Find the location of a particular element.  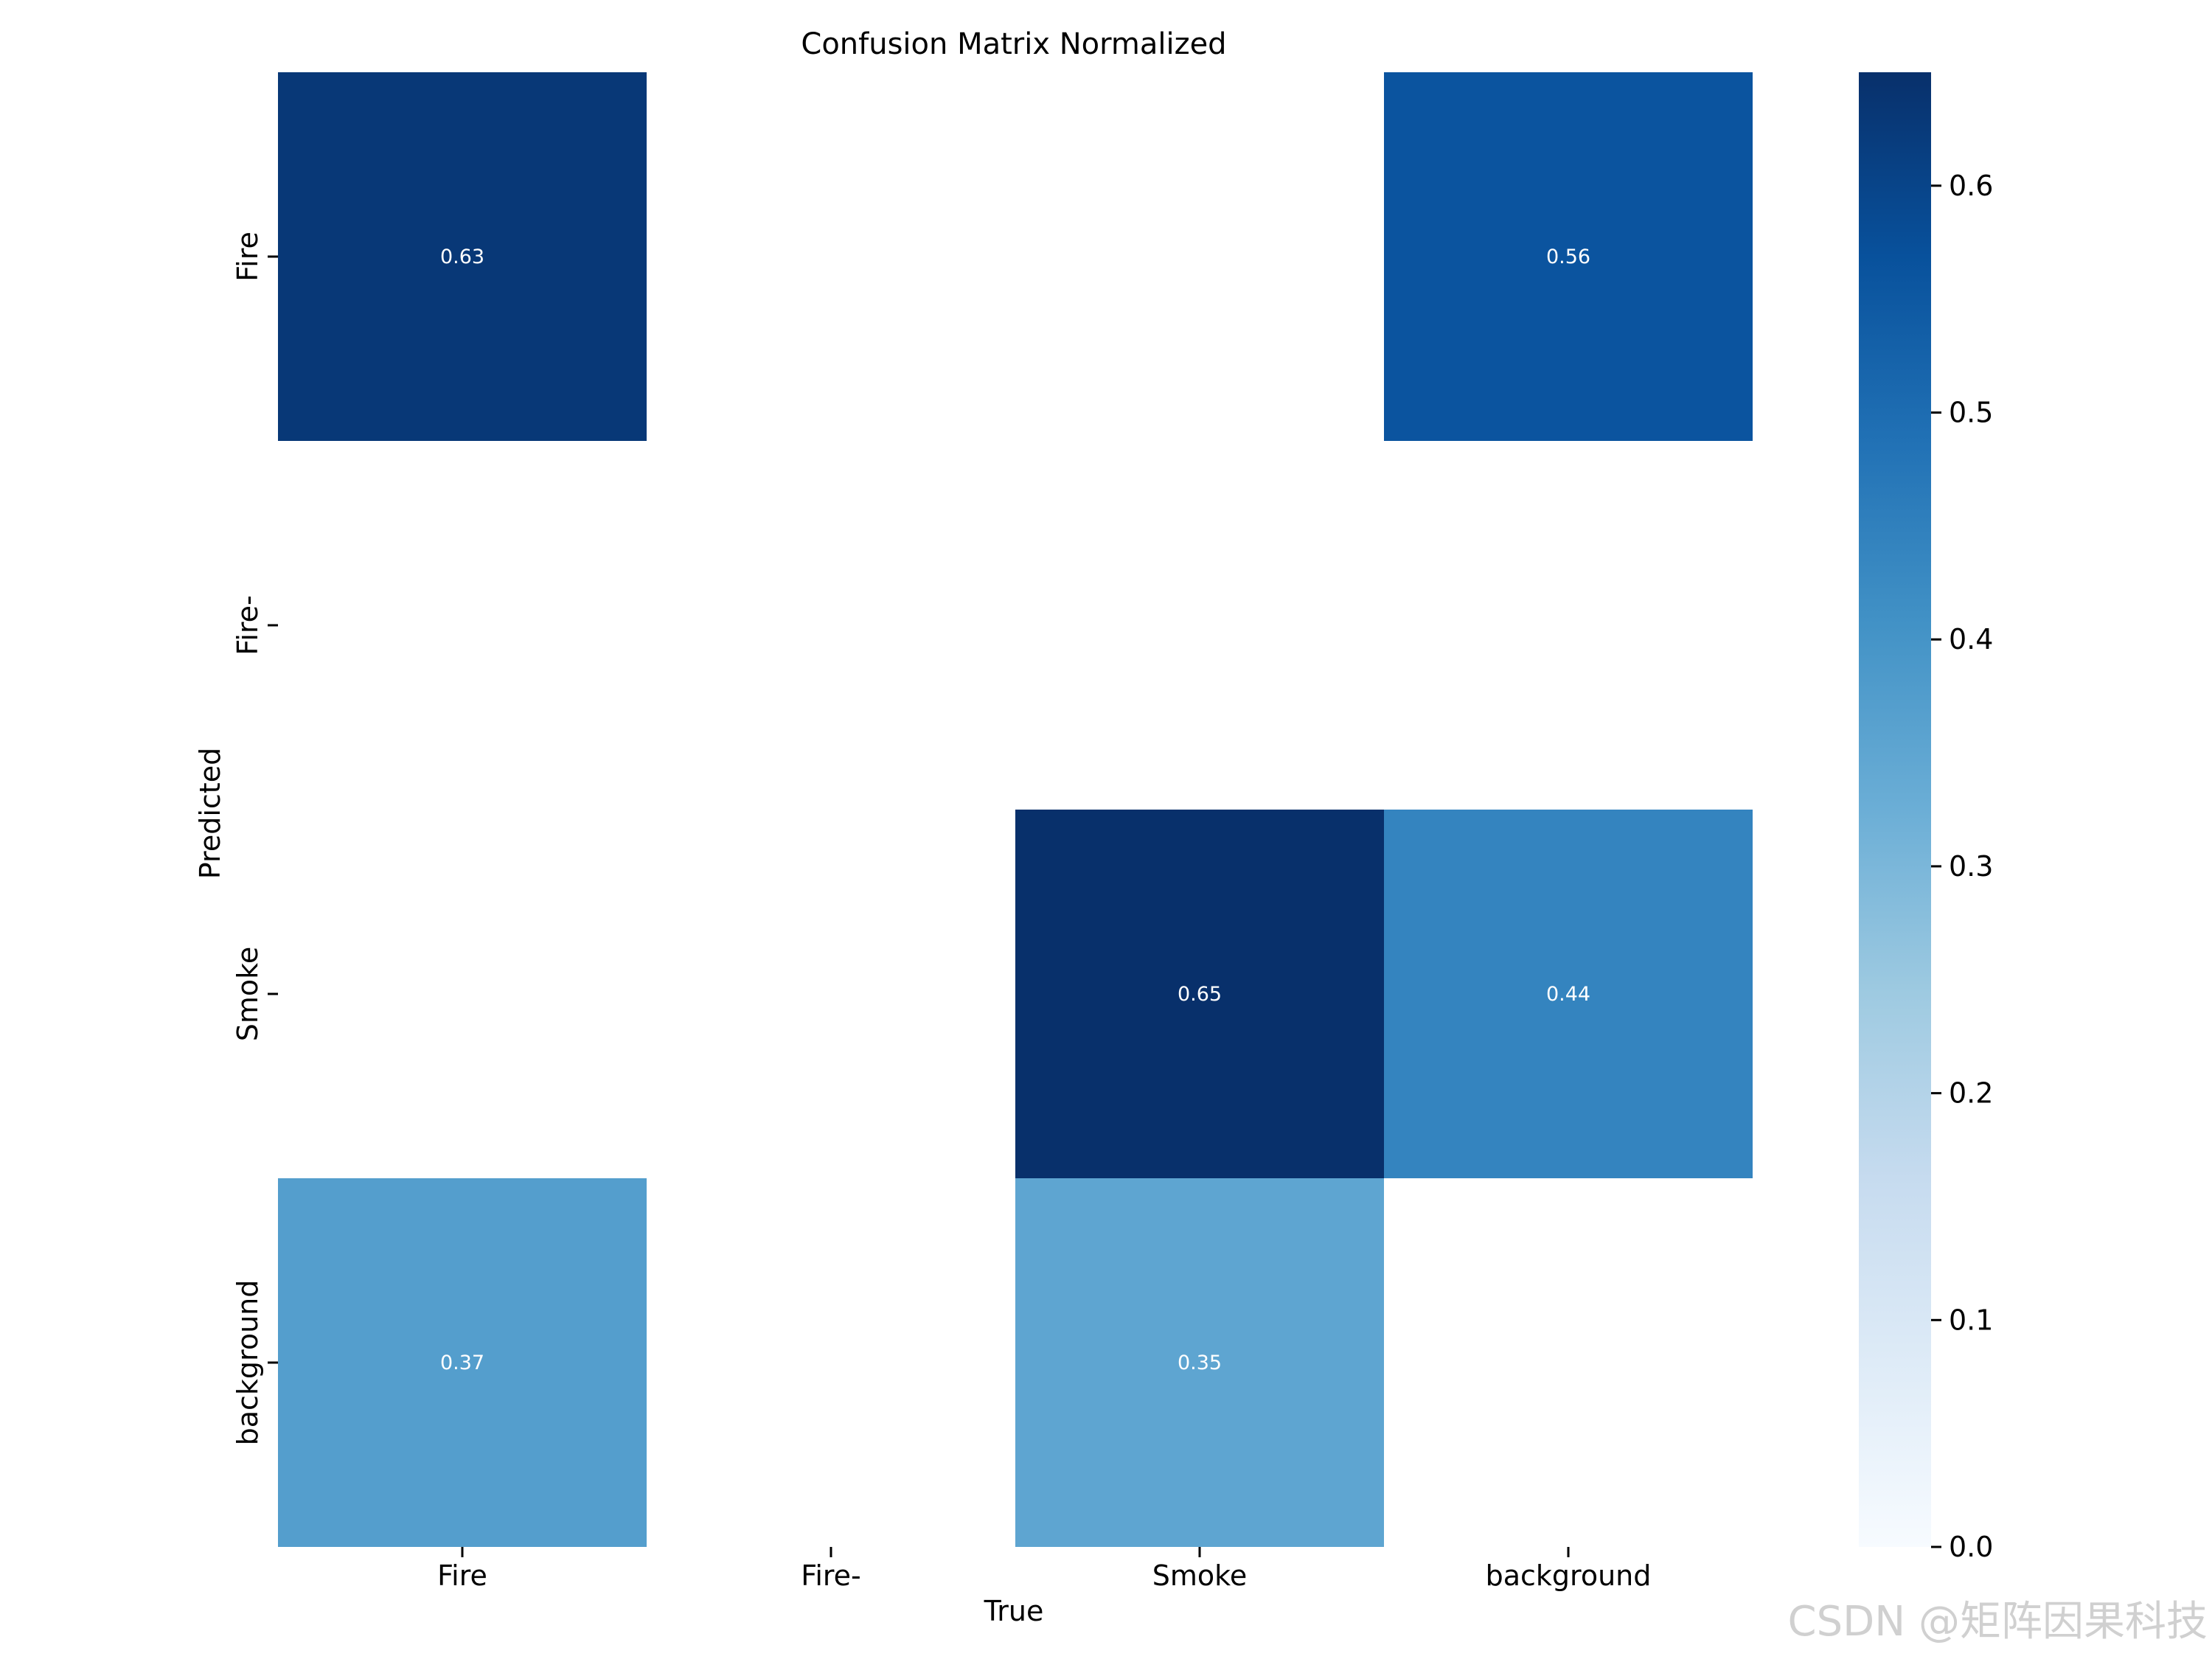

cell-value-label: 0.65 is located at coordinates (1200, 994).